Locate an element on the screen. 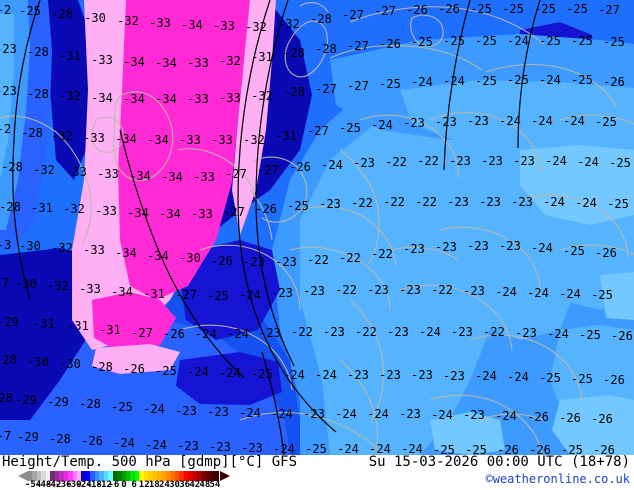 Image resolution: width=634 pixels, height=490 pixels. legend-tick-label: -6 is located at coordinates (114, 485).